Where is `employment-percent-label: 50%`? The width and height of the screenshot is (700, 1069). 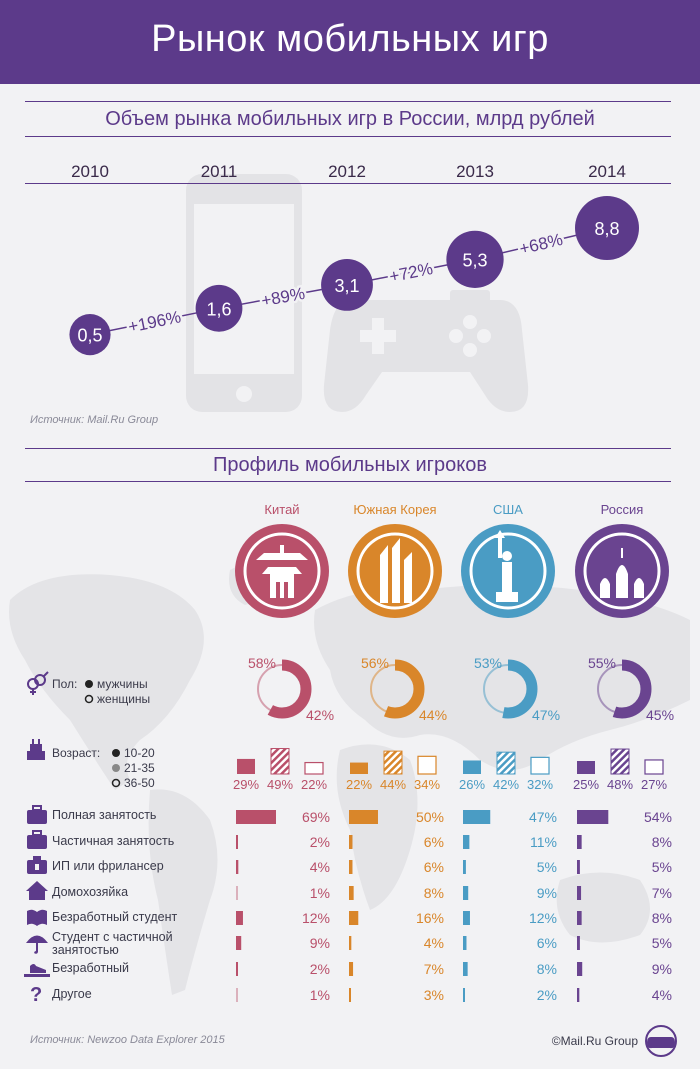
employment-percent-label: 50% is located at coordinates (430, 817).